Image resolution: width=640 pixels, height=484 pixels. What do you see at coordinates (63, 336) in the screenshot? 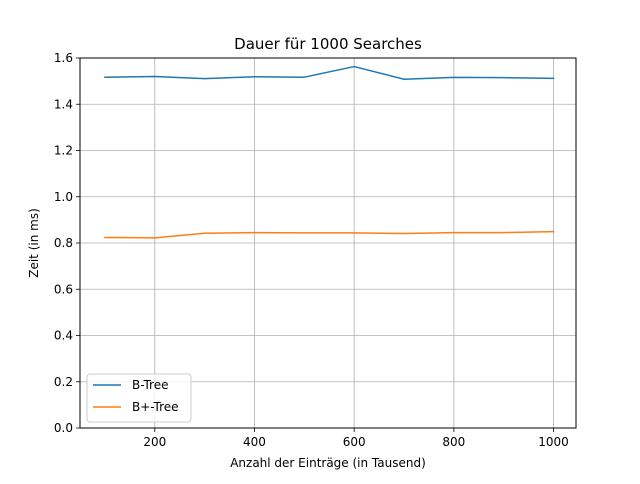
I see `y-tick-label: 0.4` at bounding box center [63, 336].